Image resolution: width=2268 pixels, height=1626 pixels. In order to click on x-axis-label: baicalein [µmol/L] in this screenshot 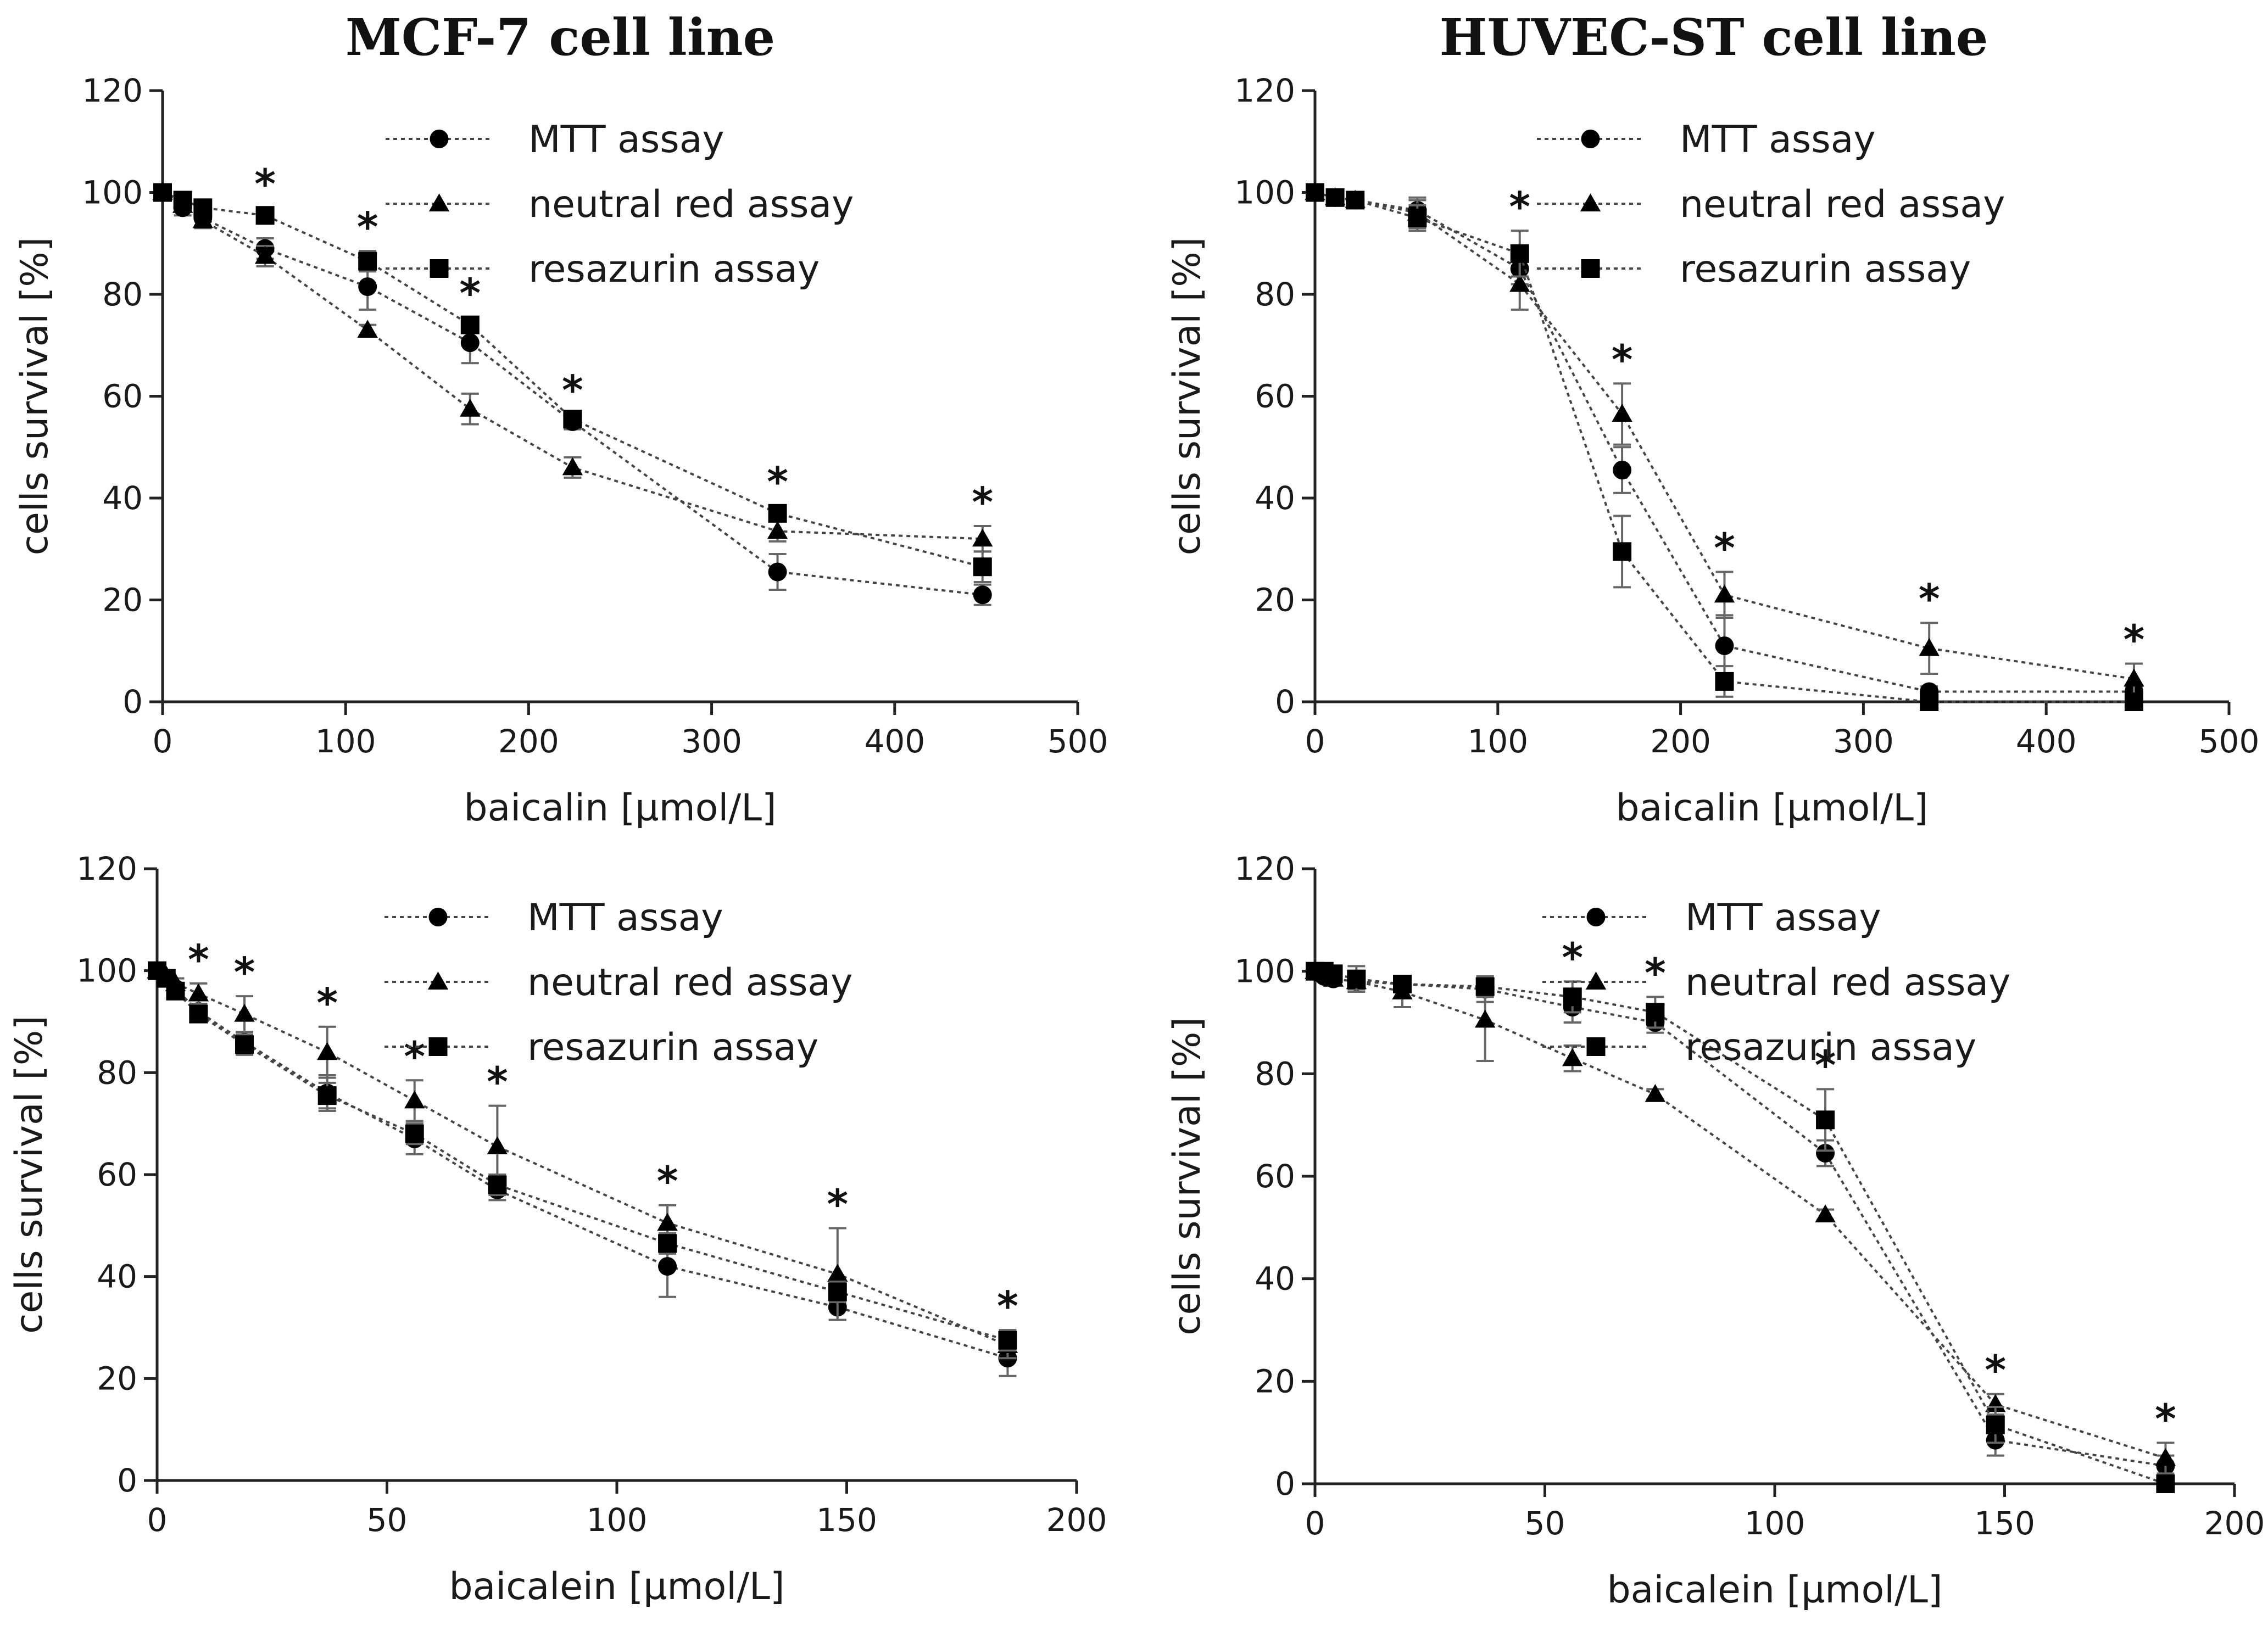, I will do `click(617, 1586)`.